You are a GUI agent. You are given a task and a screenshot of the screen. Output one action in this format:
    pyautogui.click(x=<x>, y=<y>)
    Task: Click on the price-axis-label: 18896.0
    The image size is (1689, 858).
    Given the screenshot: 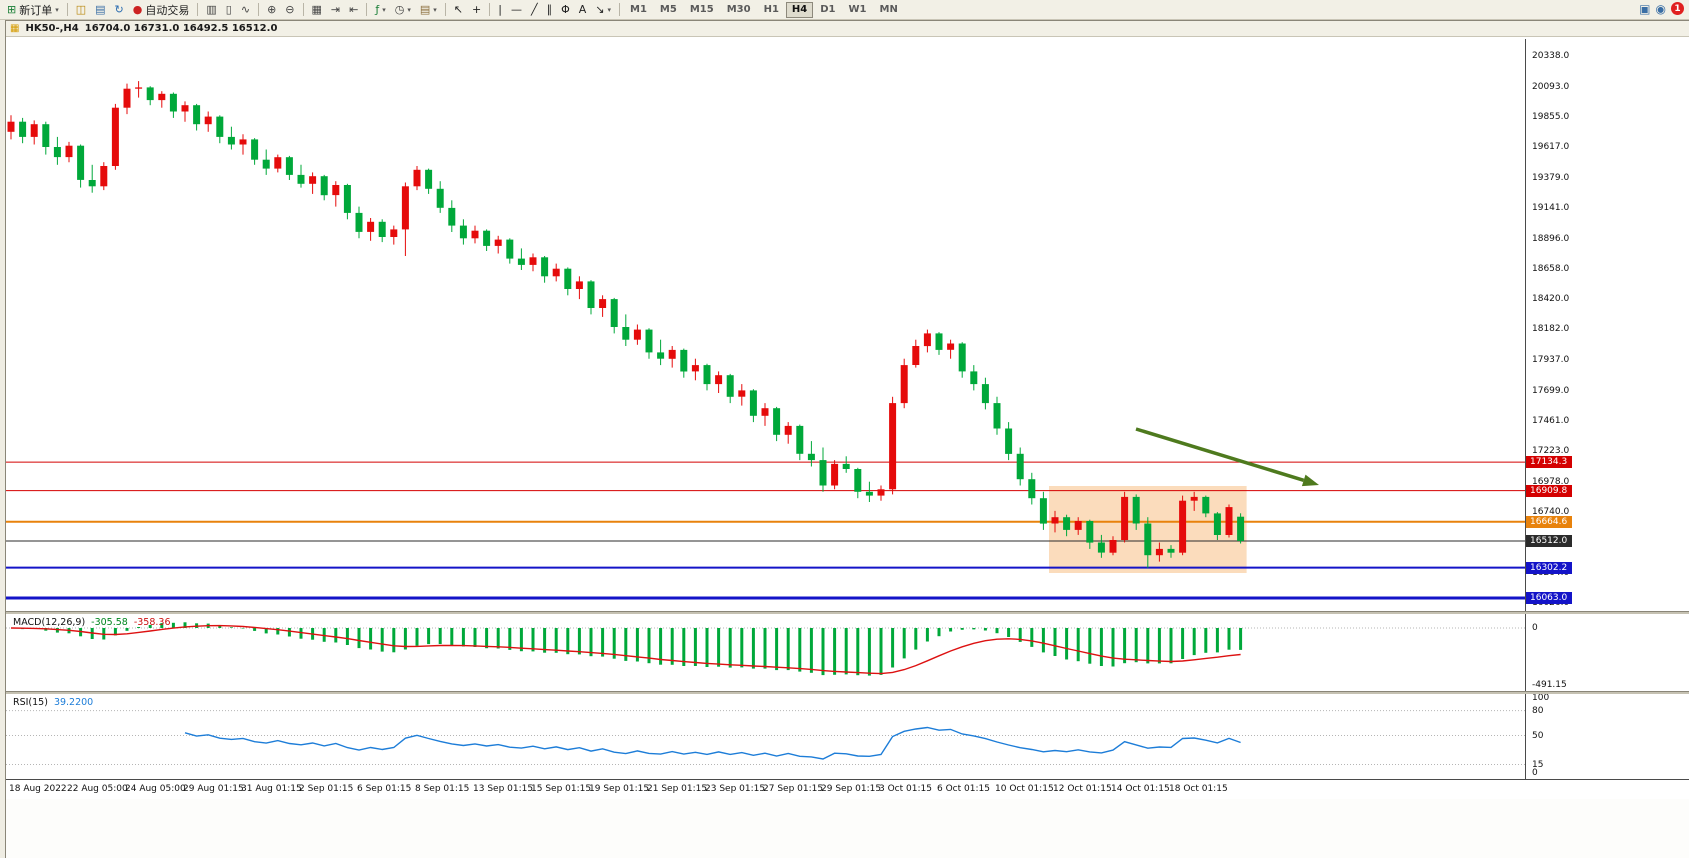 What is the action you would take?
    pyautogui.click(x=1551, y=238)
    